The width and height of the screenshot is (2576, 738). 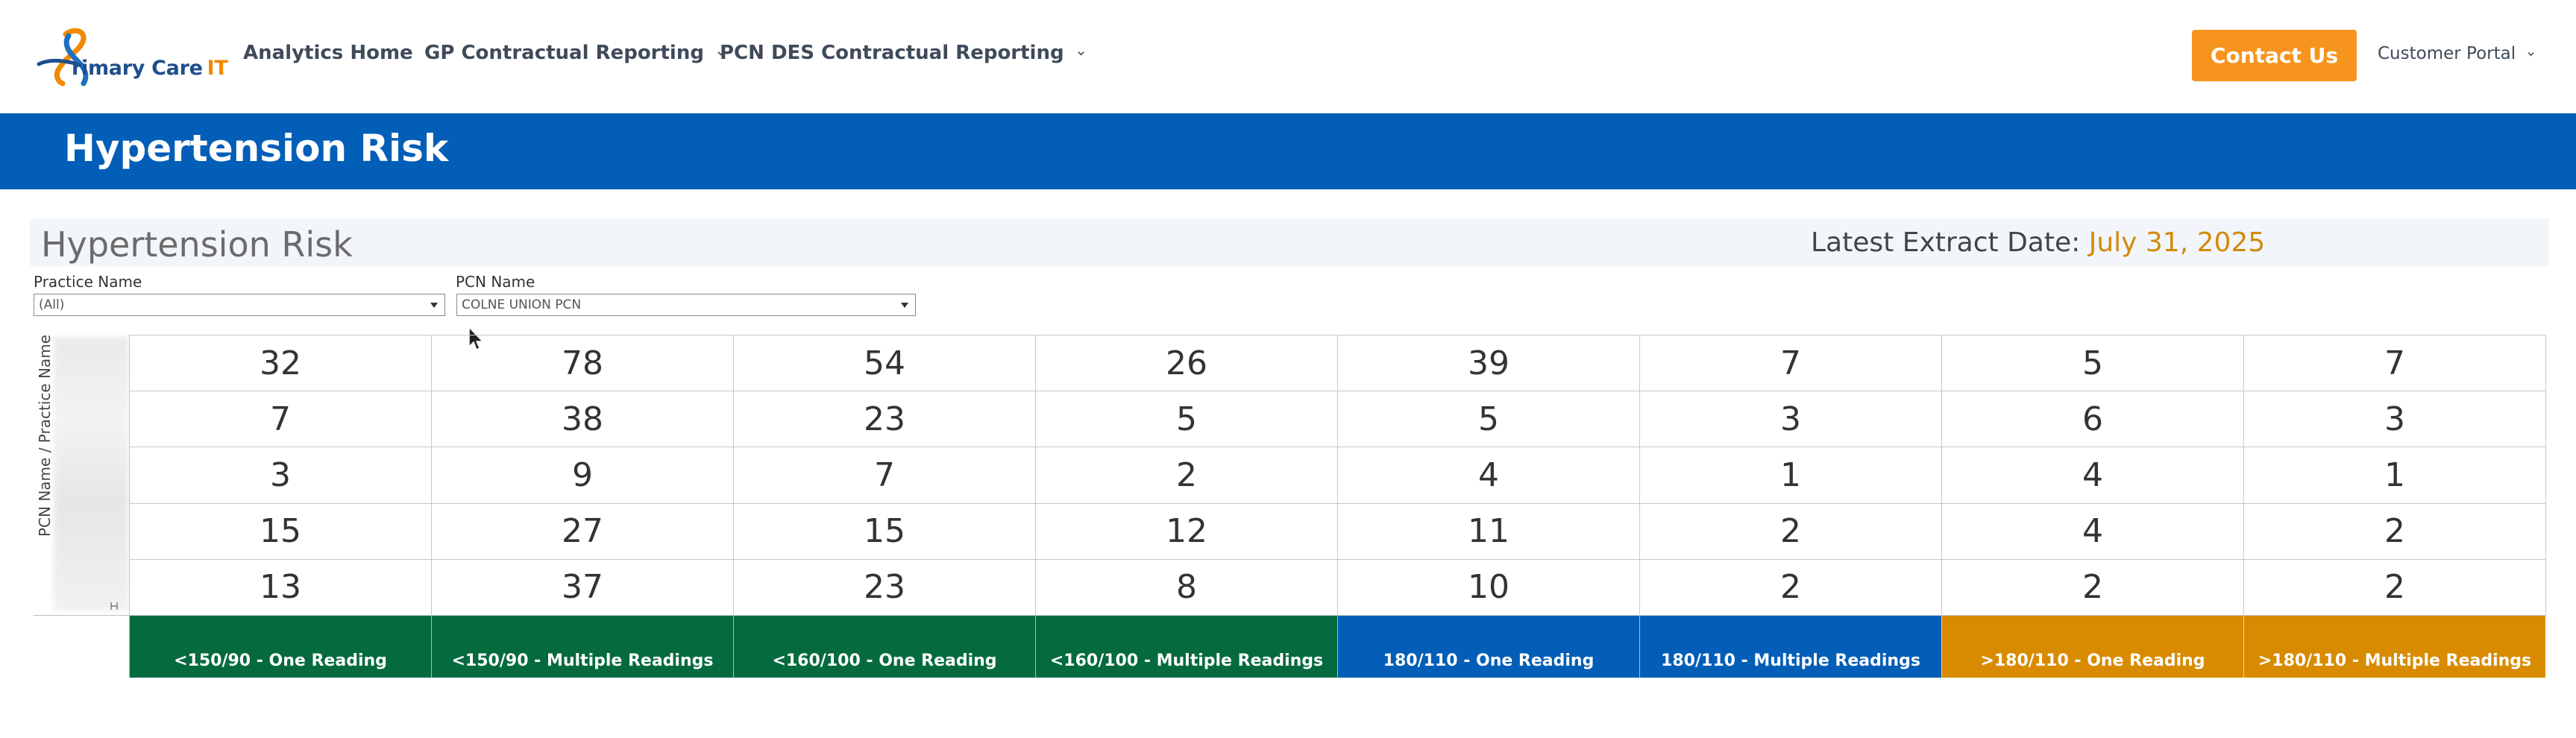 I want to click on column-header: <160/100 - Multiple Readings, so click(x=1186, y=647).